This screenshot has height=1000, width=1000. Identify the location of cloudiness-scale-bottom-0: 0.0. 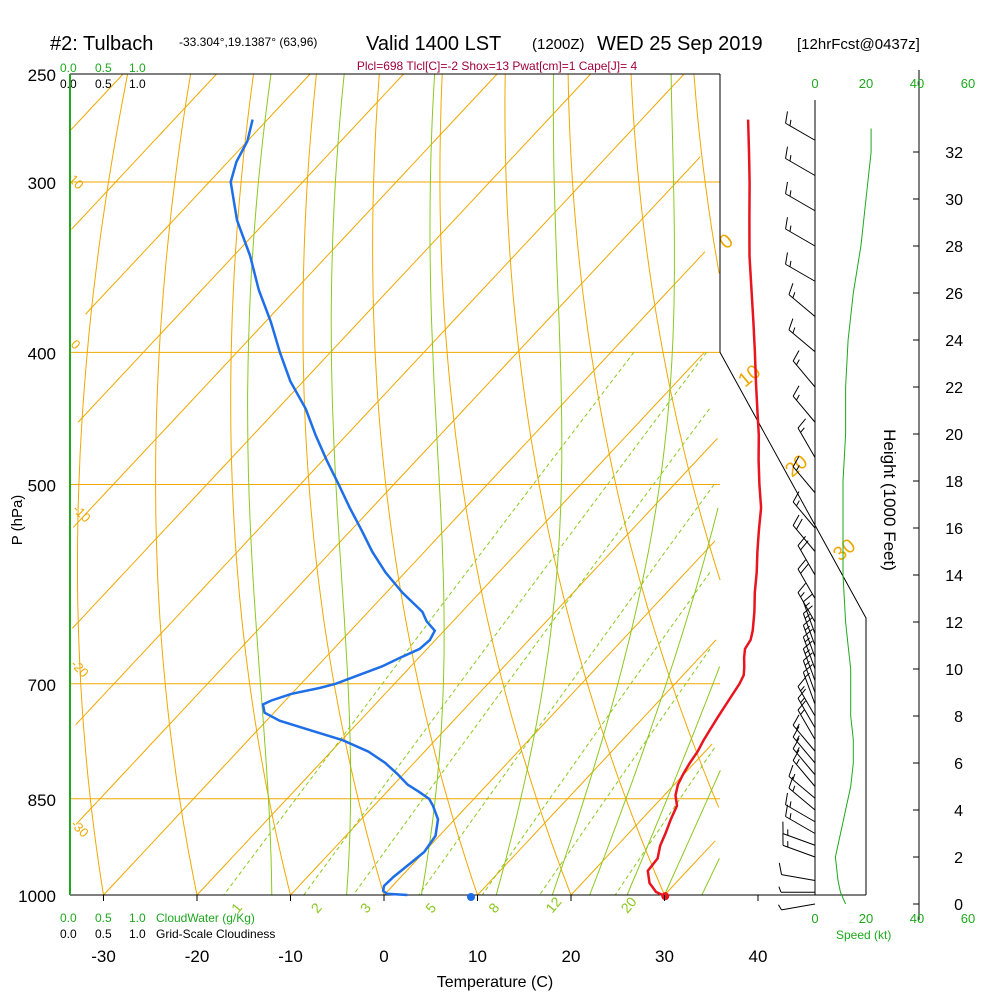
(68, 934).